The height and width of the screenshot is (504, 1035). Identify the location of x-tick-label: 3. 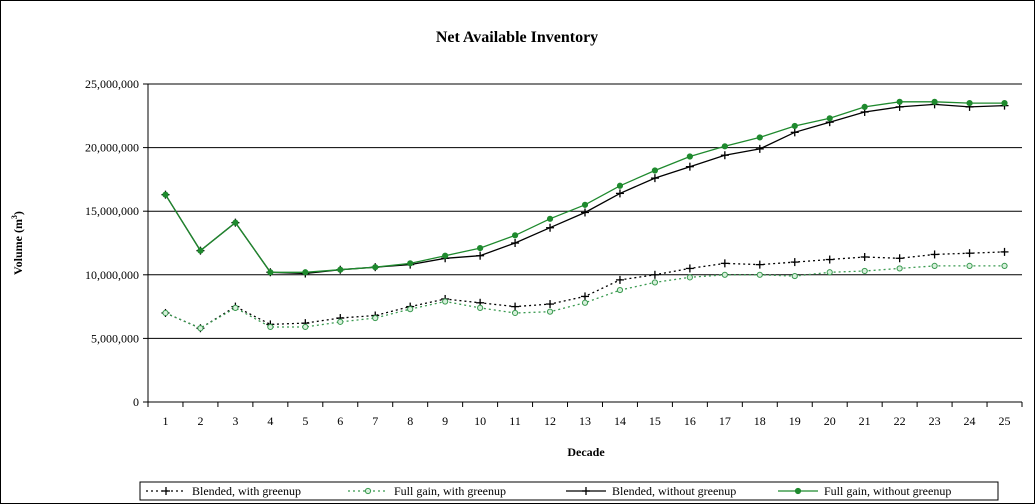
(235, 421).